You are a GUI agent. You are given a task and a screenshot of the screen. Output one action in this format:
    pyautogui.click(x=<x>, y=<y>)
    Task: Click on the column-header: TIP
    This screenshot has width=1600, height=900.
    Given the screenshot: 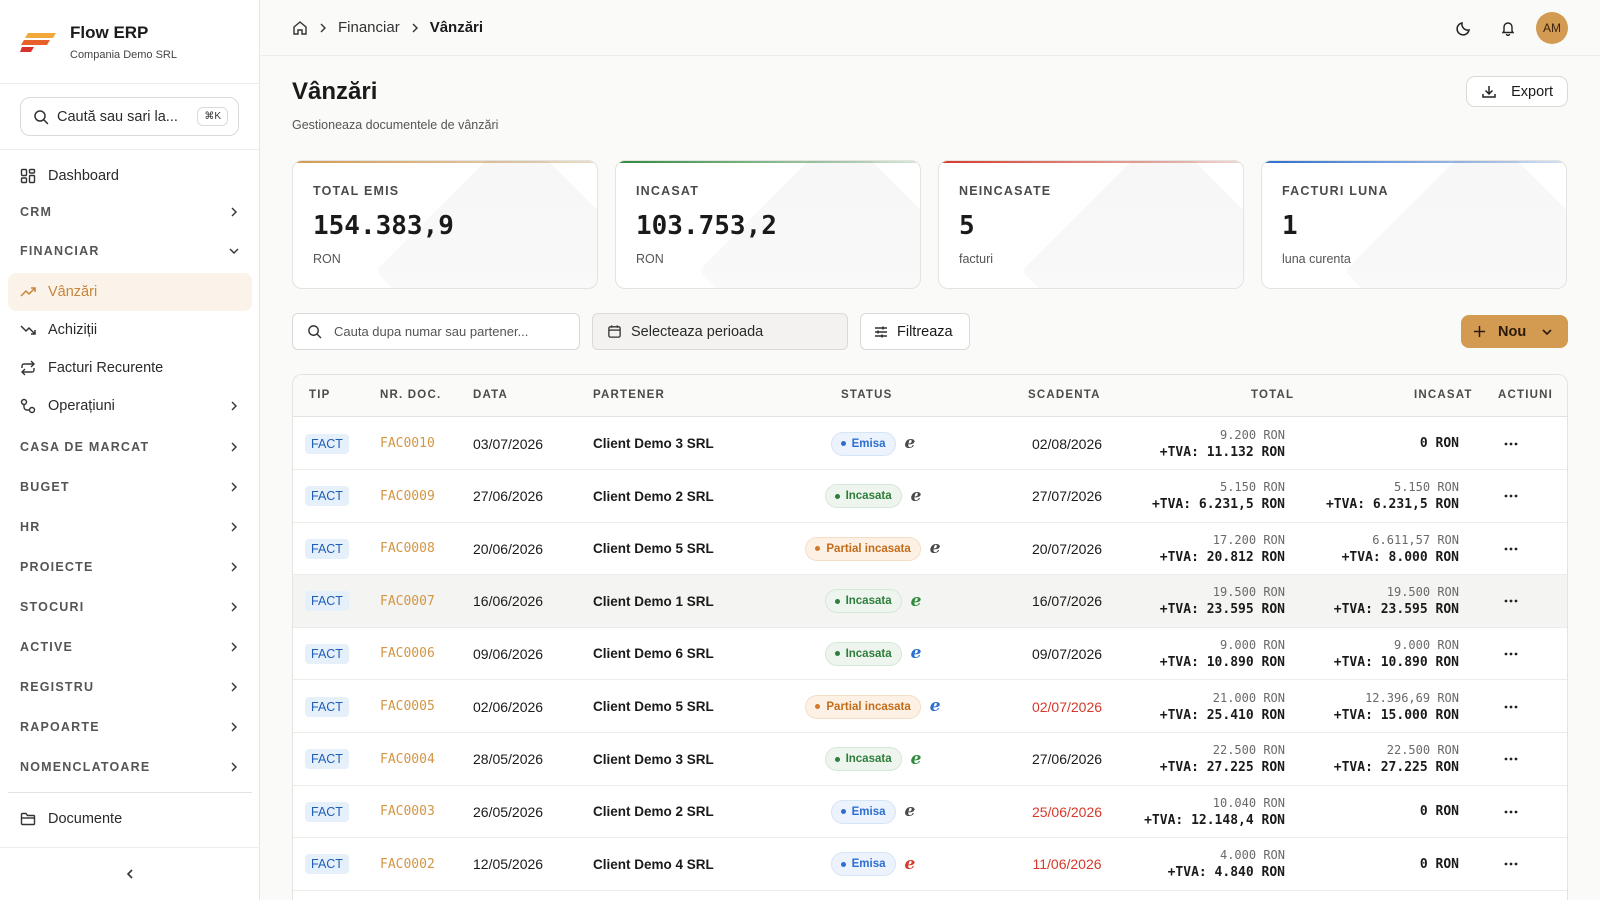 What is the action you would take?
    pyautogui.click(x=320, y=395)
    